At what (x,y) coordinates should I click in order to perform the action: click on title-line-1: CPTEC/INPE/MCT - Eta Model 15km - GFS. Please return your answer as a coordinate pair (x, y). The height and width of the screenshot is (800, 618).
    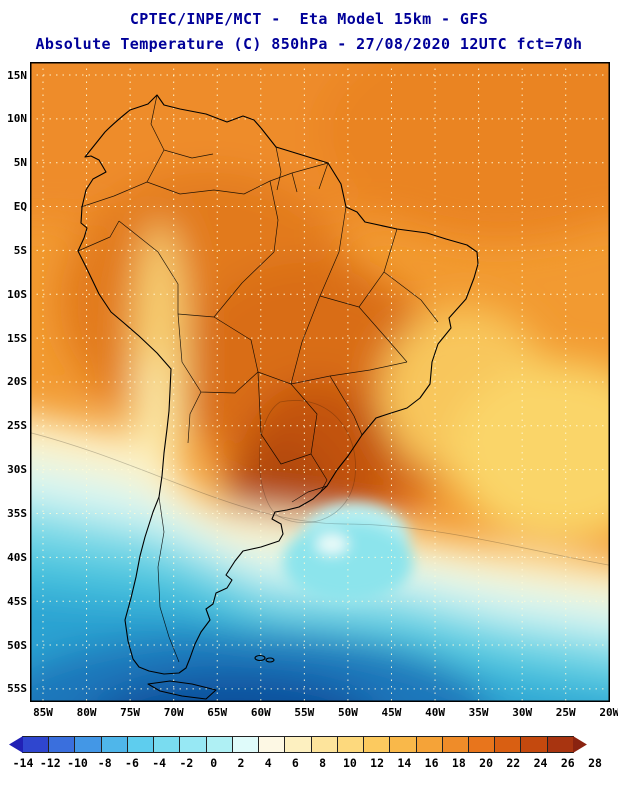
    Looking at the image, I should click on (309, 19).